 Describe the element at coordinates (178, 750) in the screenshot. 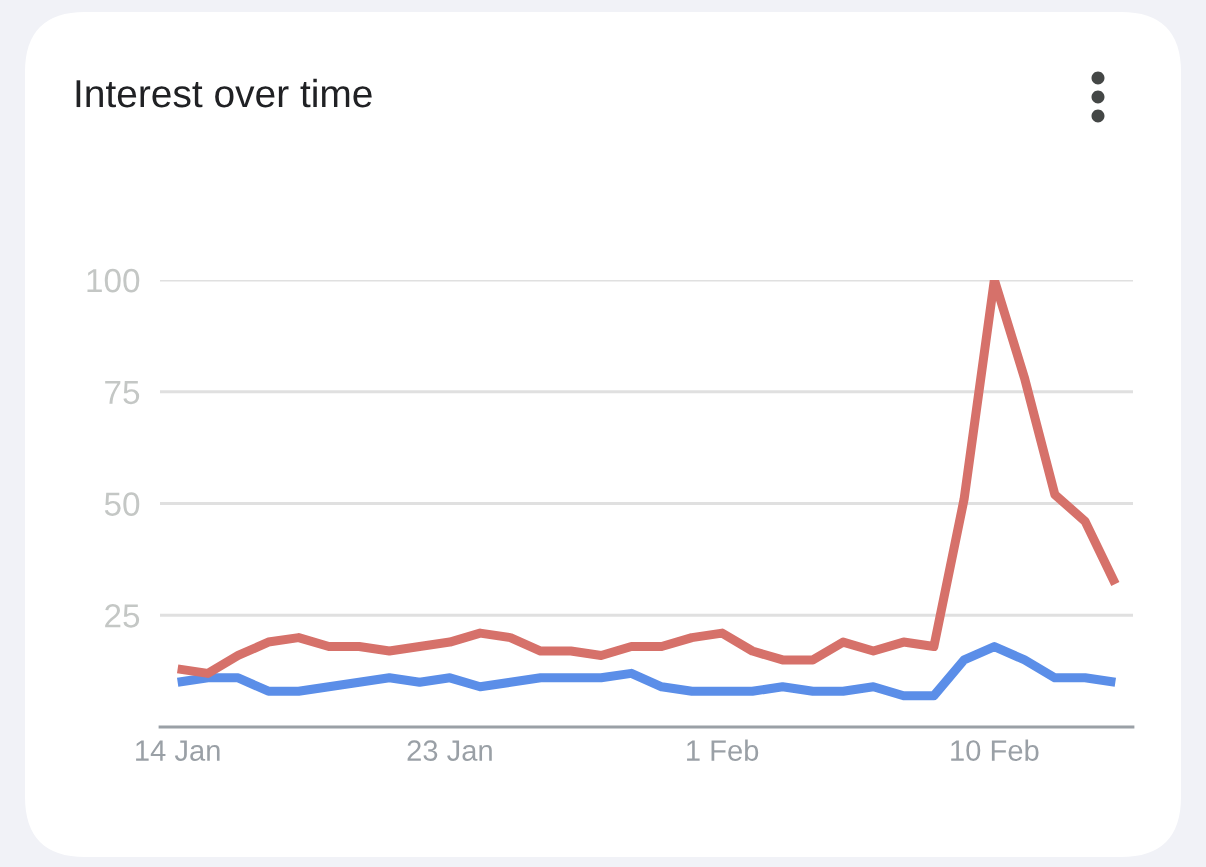

I see `x-tick-label: 14 Jan` at that location.